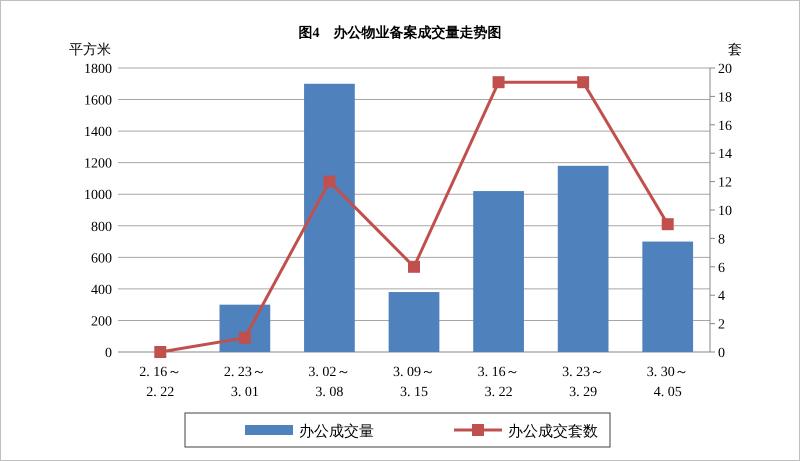 Image resolution: width=800 pixels, height=461 pixels. What do you see at coordinates (336, 431) in the screenshot?
I see `legend-label: 办公成交量` at bounding box center [336, 431].